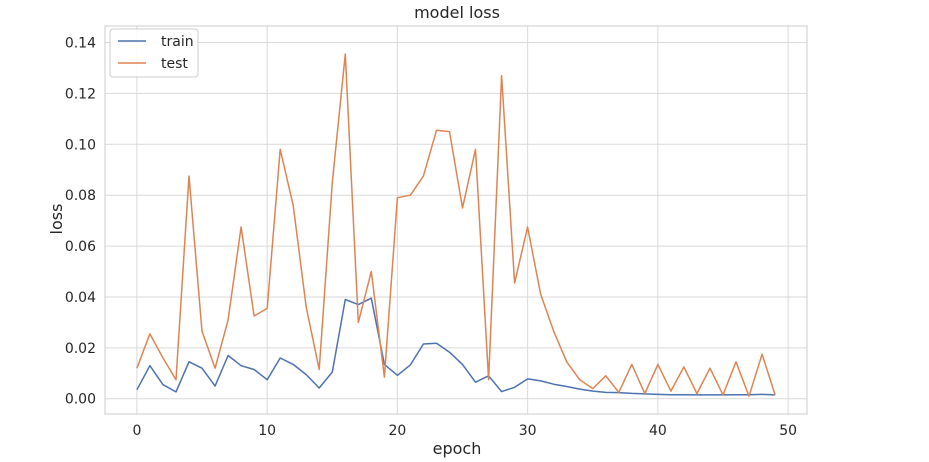 The image size is (929, 462). I want to click on y-tick-label: 0.10, so click(80, 145).